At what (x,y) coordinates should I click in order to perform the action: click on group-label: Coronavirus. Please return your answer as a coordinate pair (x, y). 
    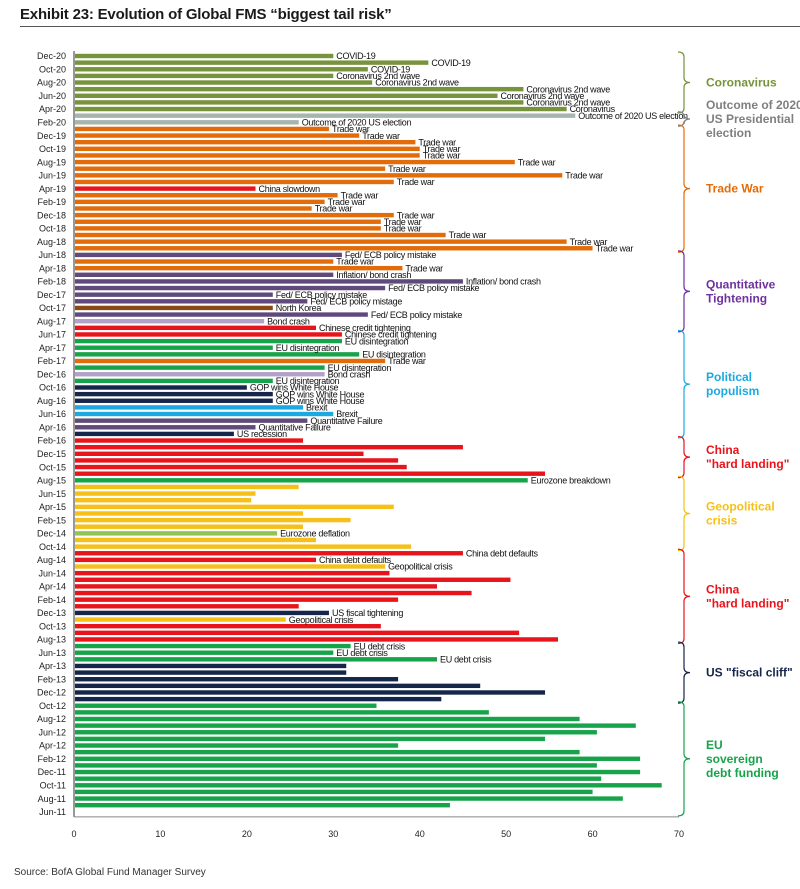
    Looking at the image, I should click on (741, 83).